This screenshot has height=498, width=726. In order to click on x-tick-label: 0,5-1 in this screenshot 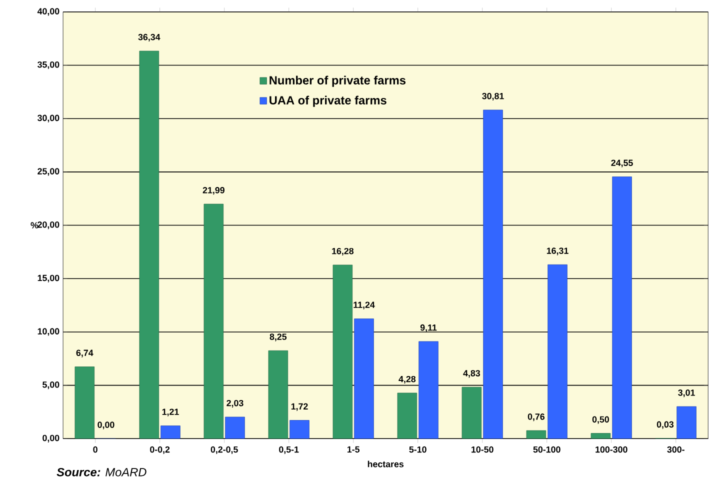, I will do `click(289, 450)`.